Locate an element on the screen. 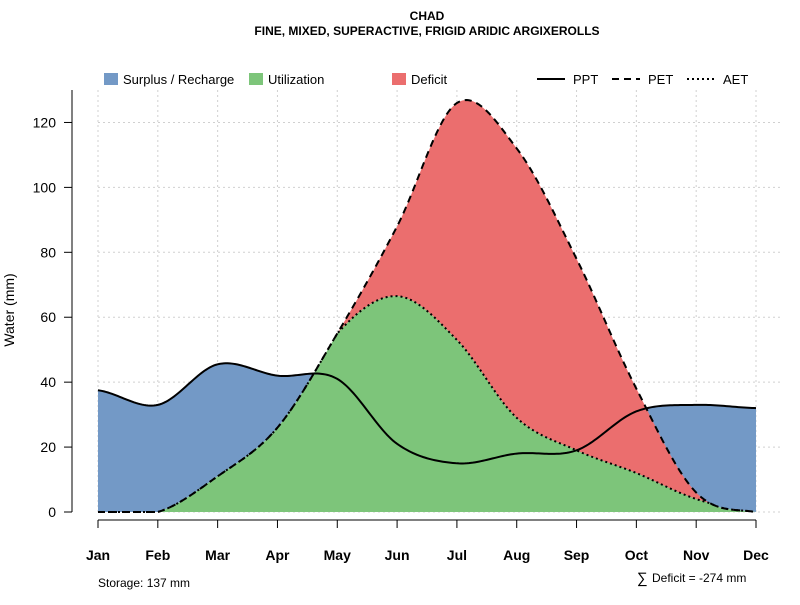 This screenshot has height=605, width=800. y-tick-label: 80 is located at coordinates (48, 252).